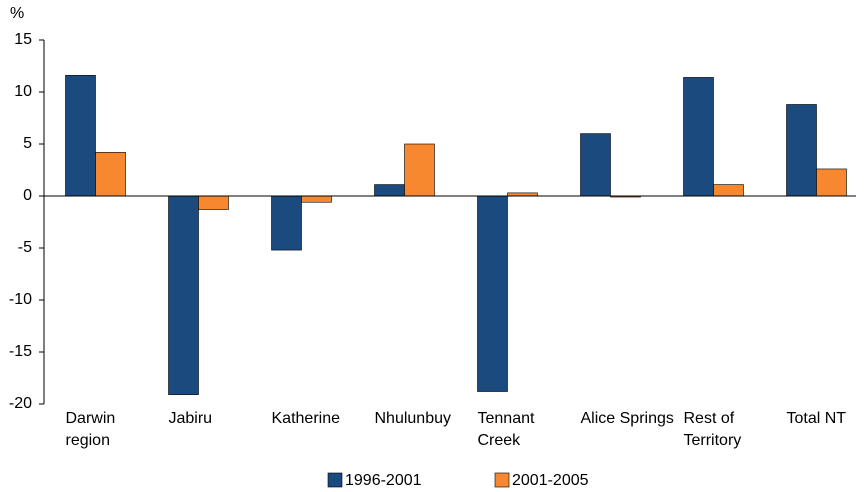 This screenshot has width=867, height=492. I want to click on y-tick-label: 10, so click(23, 91).